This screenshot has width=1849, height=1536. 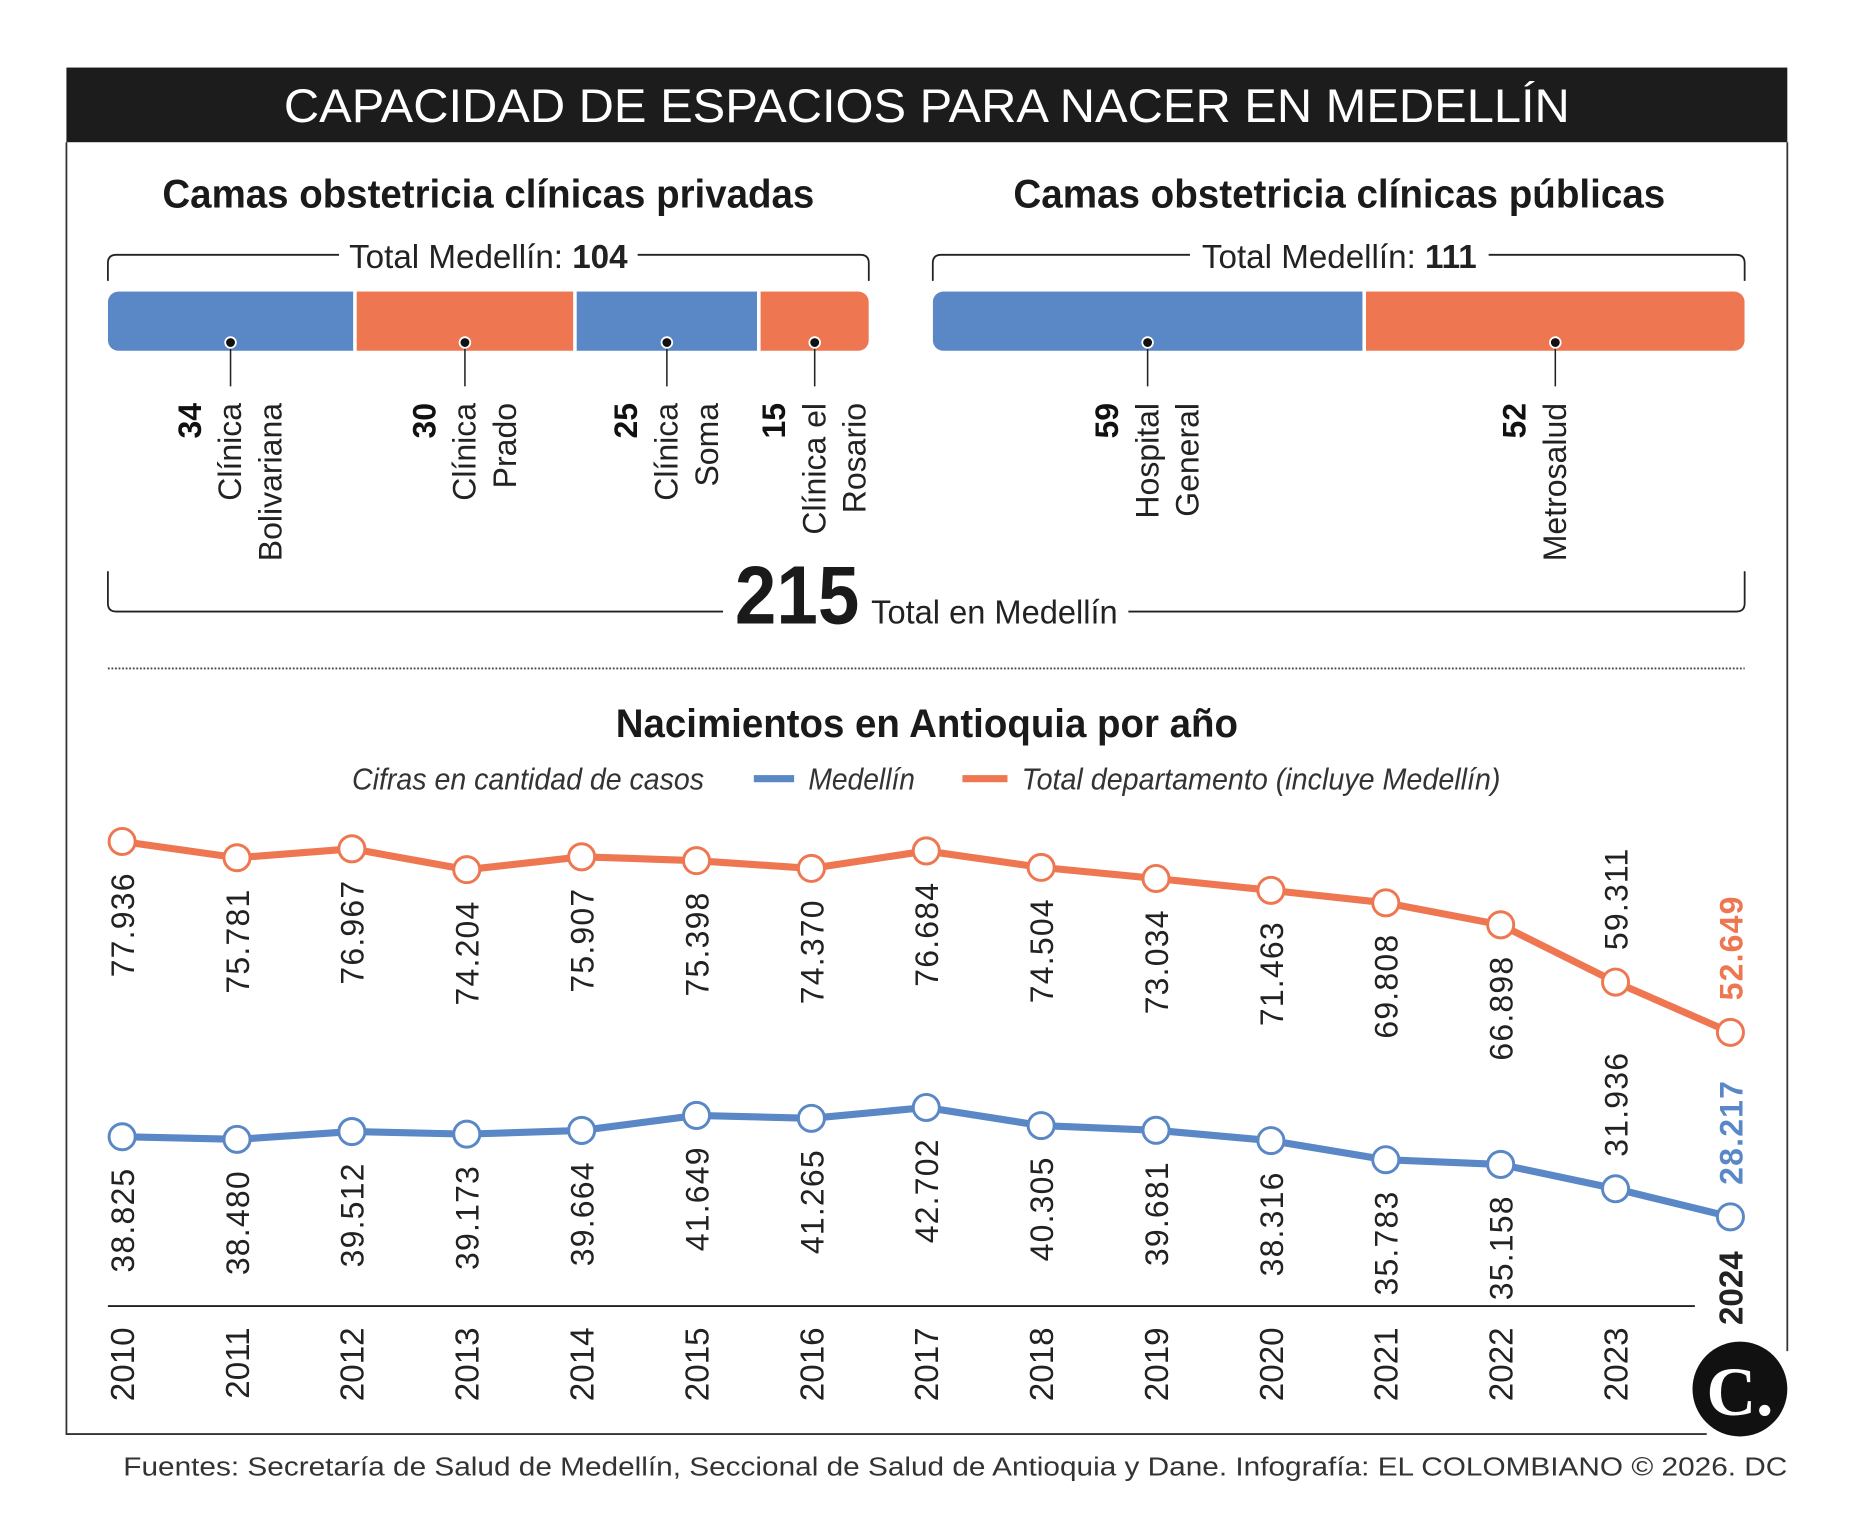 I want to click on data-label: 77.936, so click(x=123, y=924).